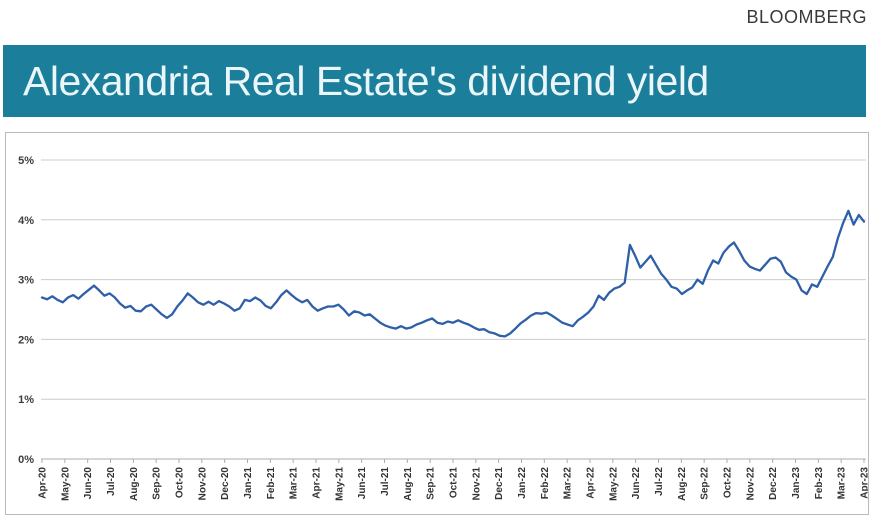  I want to click on y-axis-label-3%: 3%, so click(26, 281).